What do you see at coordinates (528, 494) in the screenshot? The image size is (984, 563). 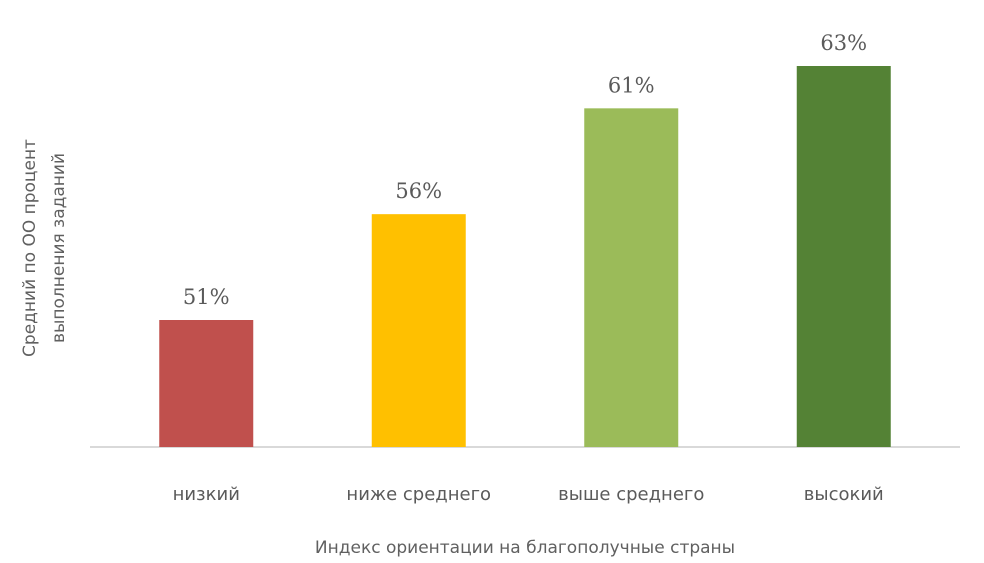 I see `category-labels-group: низкий ниже среднего выше среднего высокий` at bounding box center [528, 494].